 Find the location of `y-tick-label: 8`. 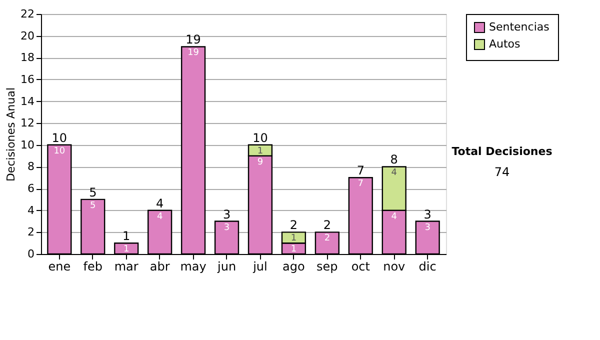

y-tick-label: 8 is located at coordinates (31, 167).